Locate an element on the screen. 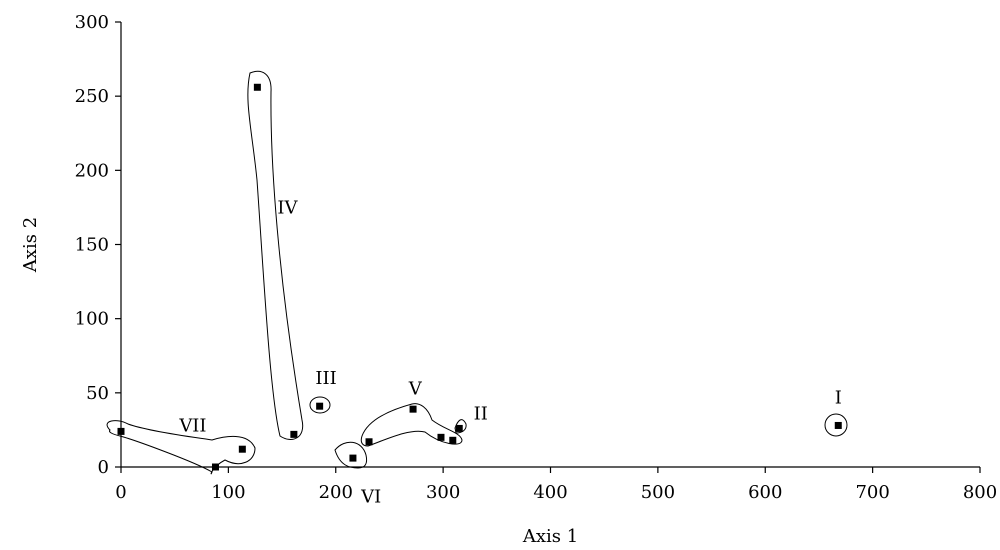 The image size is (1000, 550). cluster-label-v: V is located at coordinates (415, 388).